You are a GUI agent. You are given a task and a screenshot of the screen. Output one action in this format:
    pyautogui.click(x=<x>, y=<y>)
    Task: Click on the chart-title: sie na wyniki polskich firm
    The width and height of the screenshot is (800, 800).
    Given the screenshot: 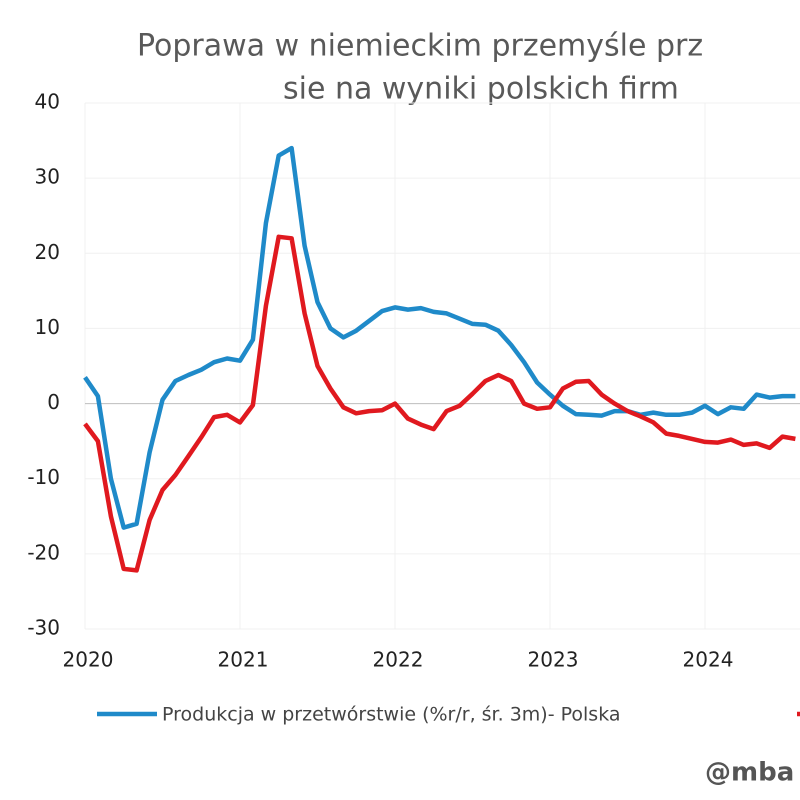 What is the action you would take?
    pyautogui.click(x=481, y=89)
    